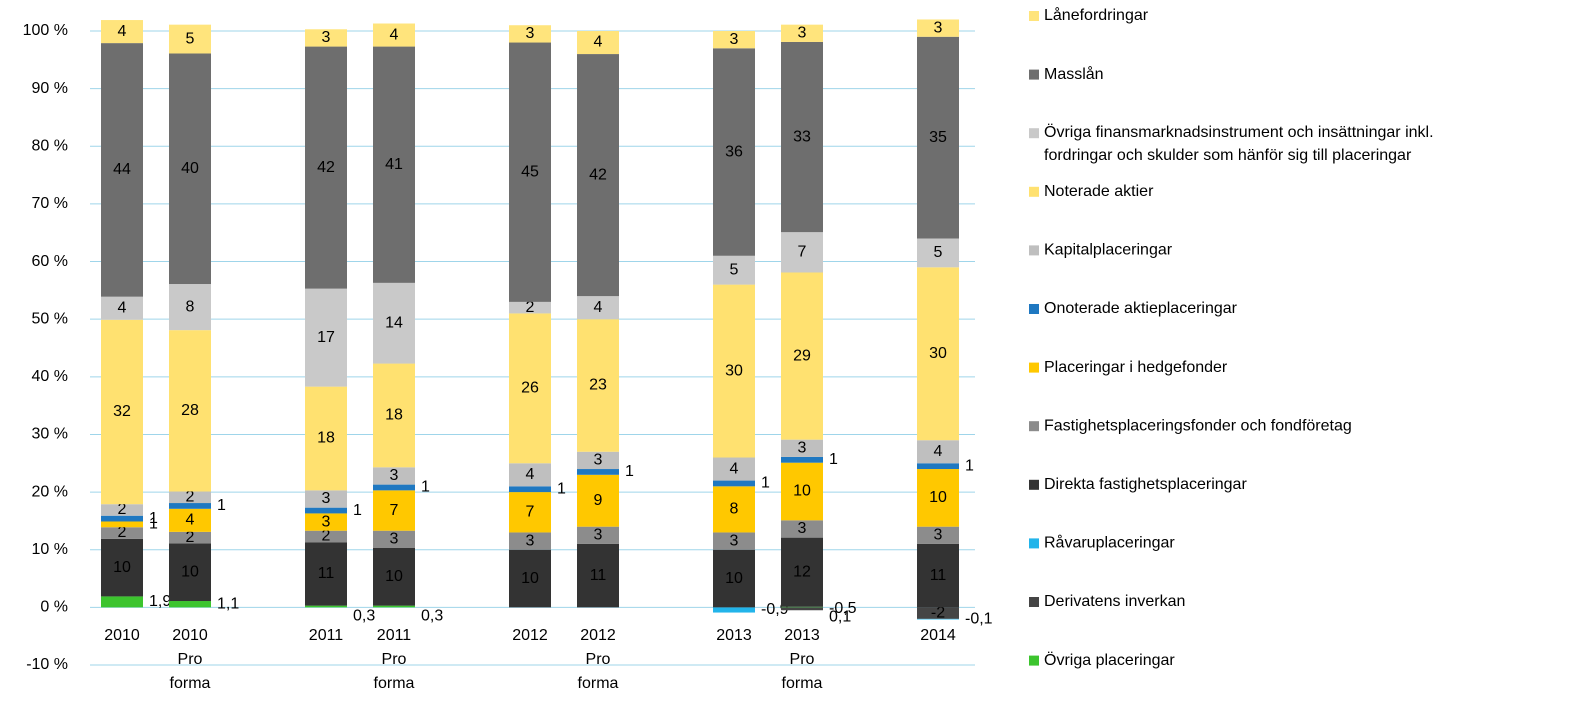 The height and width of the screenshot is (701, 1585). What do you see at coordinates (843, 608) in the screenshot?
I see `data-label: -0,5` at bounding box center [843, 608].